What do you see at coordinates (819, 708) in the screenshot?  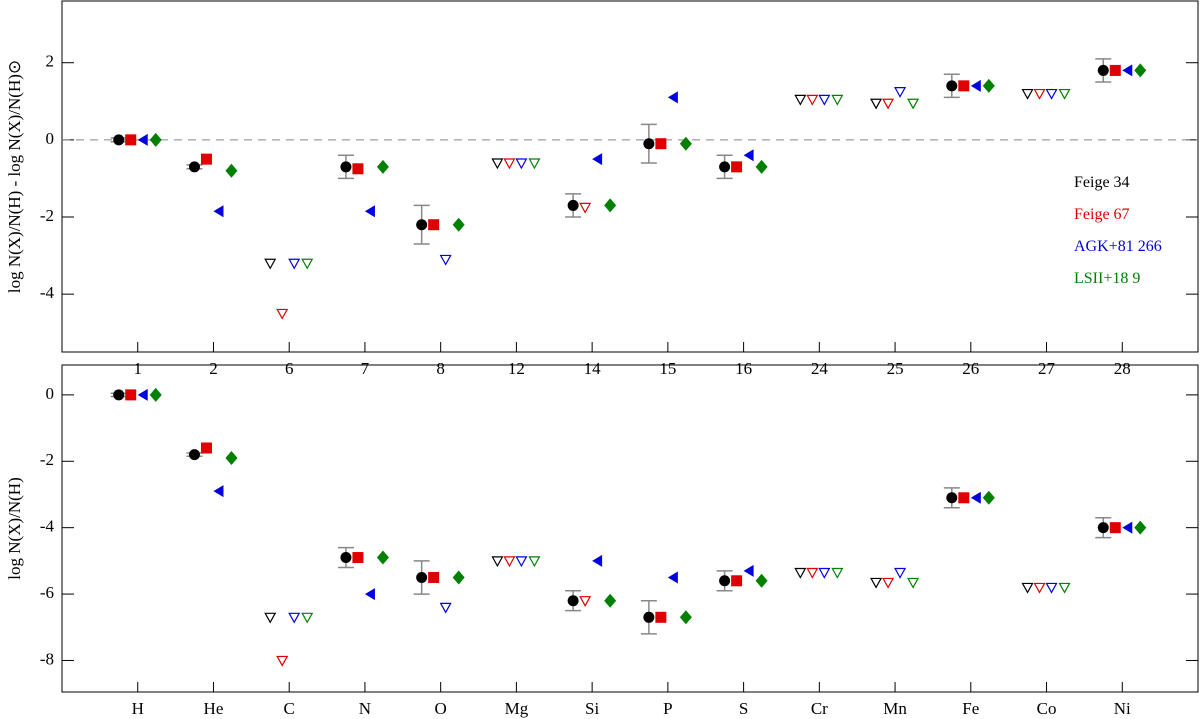 I see `x-tick-label: Cr` at bounding box center [819, 708].